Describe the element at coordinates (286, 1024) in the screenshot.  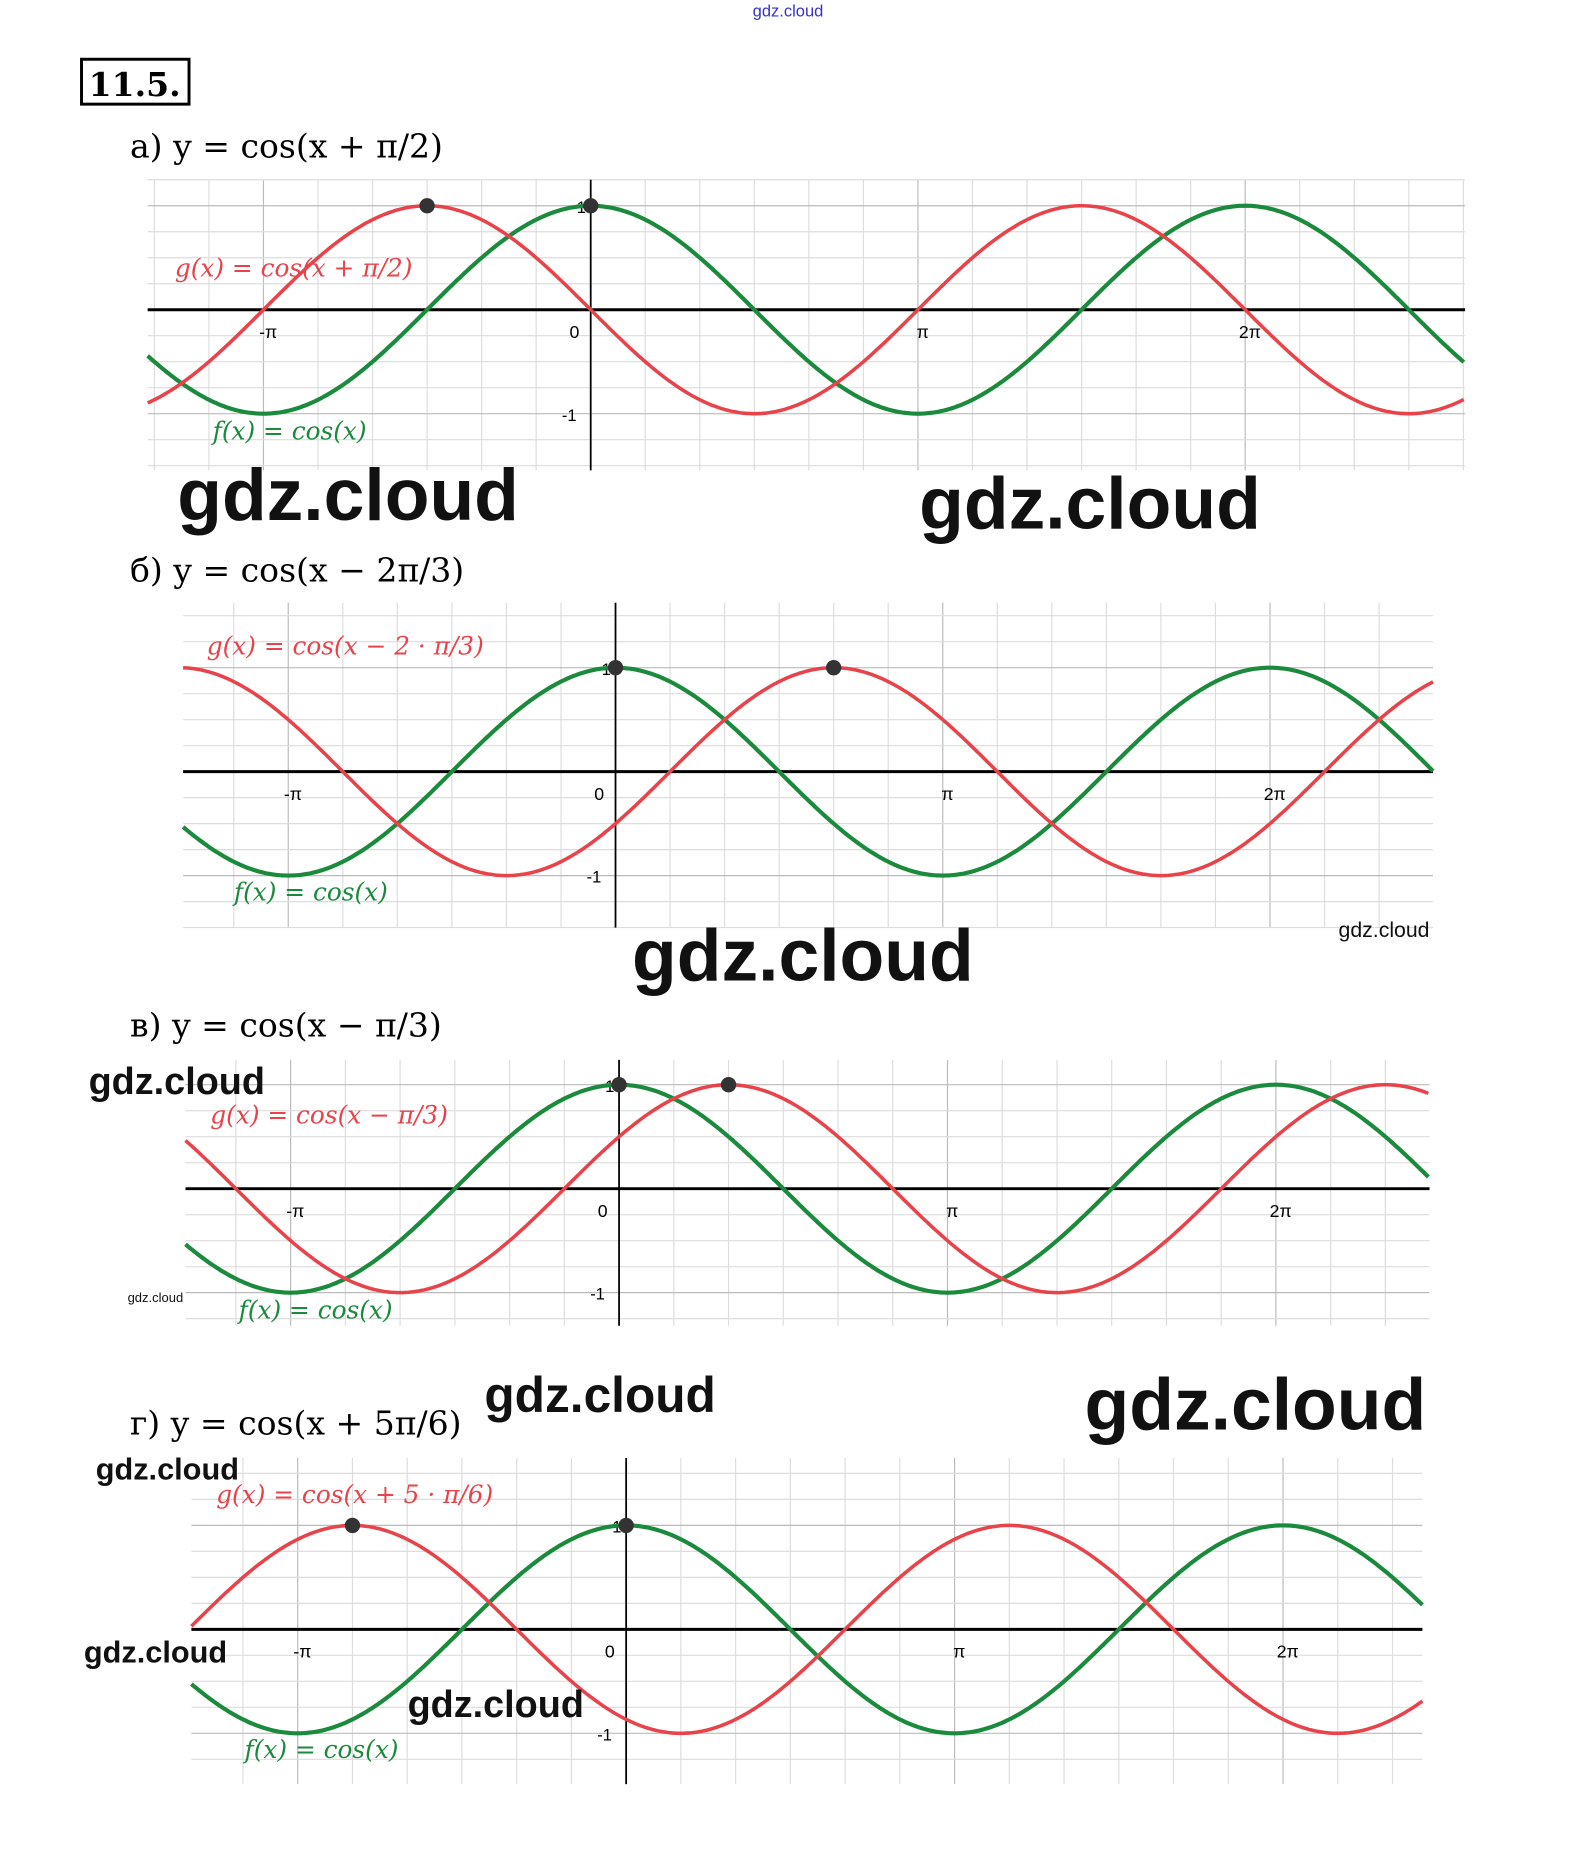
I see `chart-title: в) y = cos(x − π/3)` at that location.